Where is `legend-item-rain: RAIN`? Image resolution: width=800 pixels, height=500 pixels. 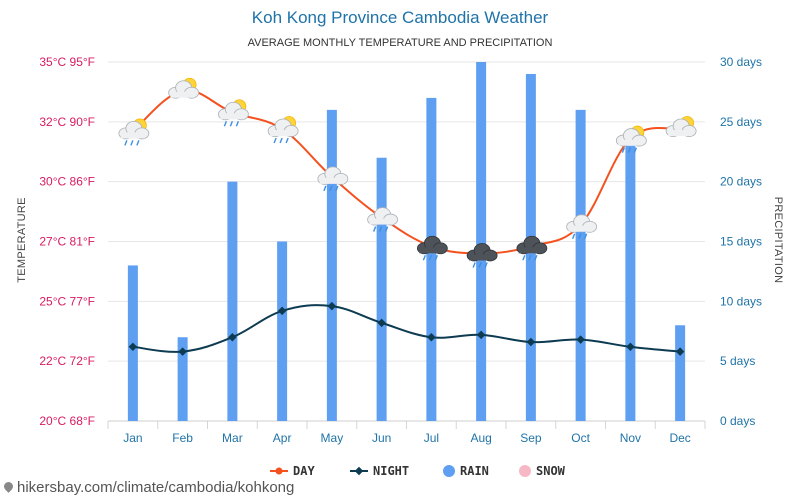 legend-item-rain: RAIN is located at coordinates (466, 471).